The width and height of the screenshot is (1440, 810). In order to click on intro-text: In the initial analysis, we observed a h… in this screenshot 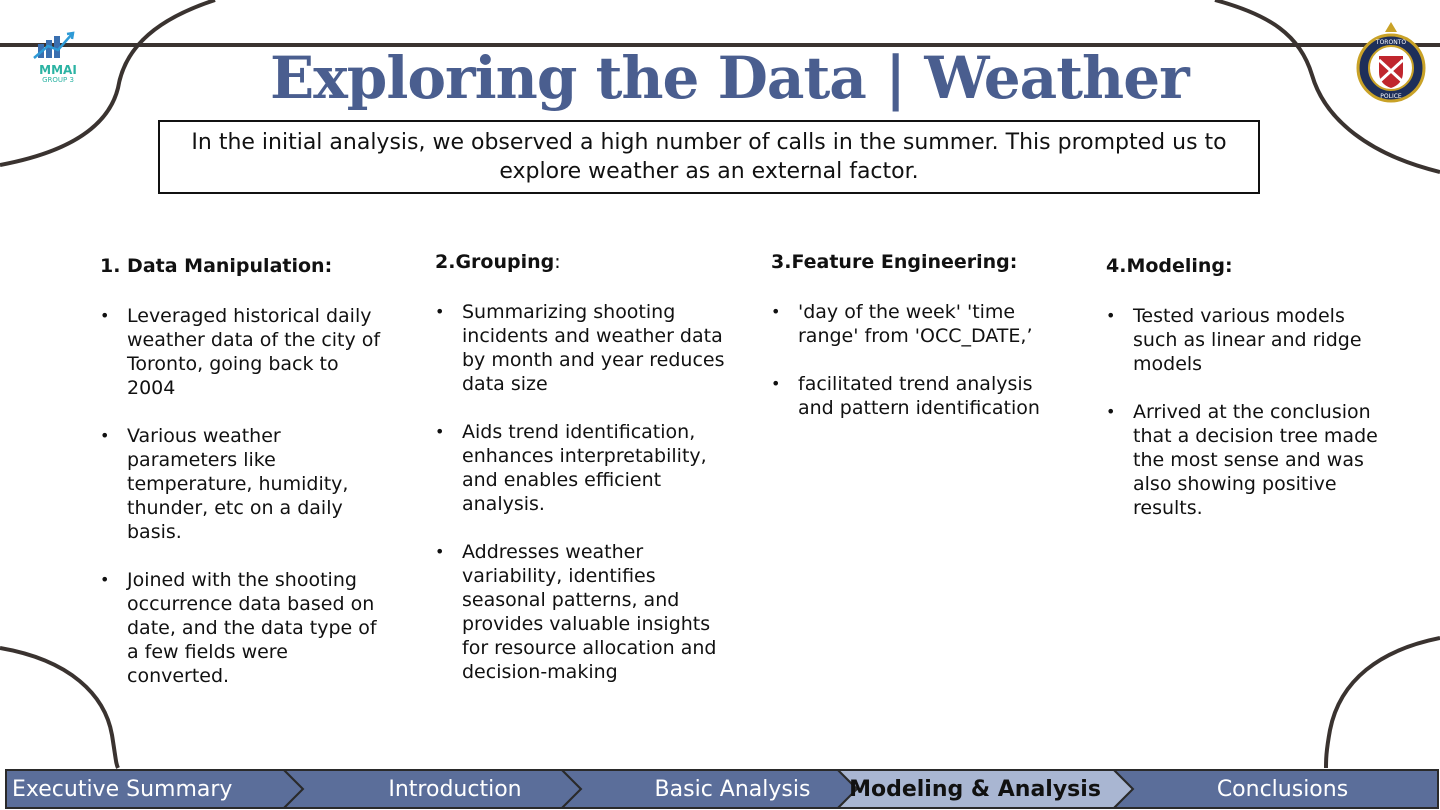, I will do `click(709, 157)`.